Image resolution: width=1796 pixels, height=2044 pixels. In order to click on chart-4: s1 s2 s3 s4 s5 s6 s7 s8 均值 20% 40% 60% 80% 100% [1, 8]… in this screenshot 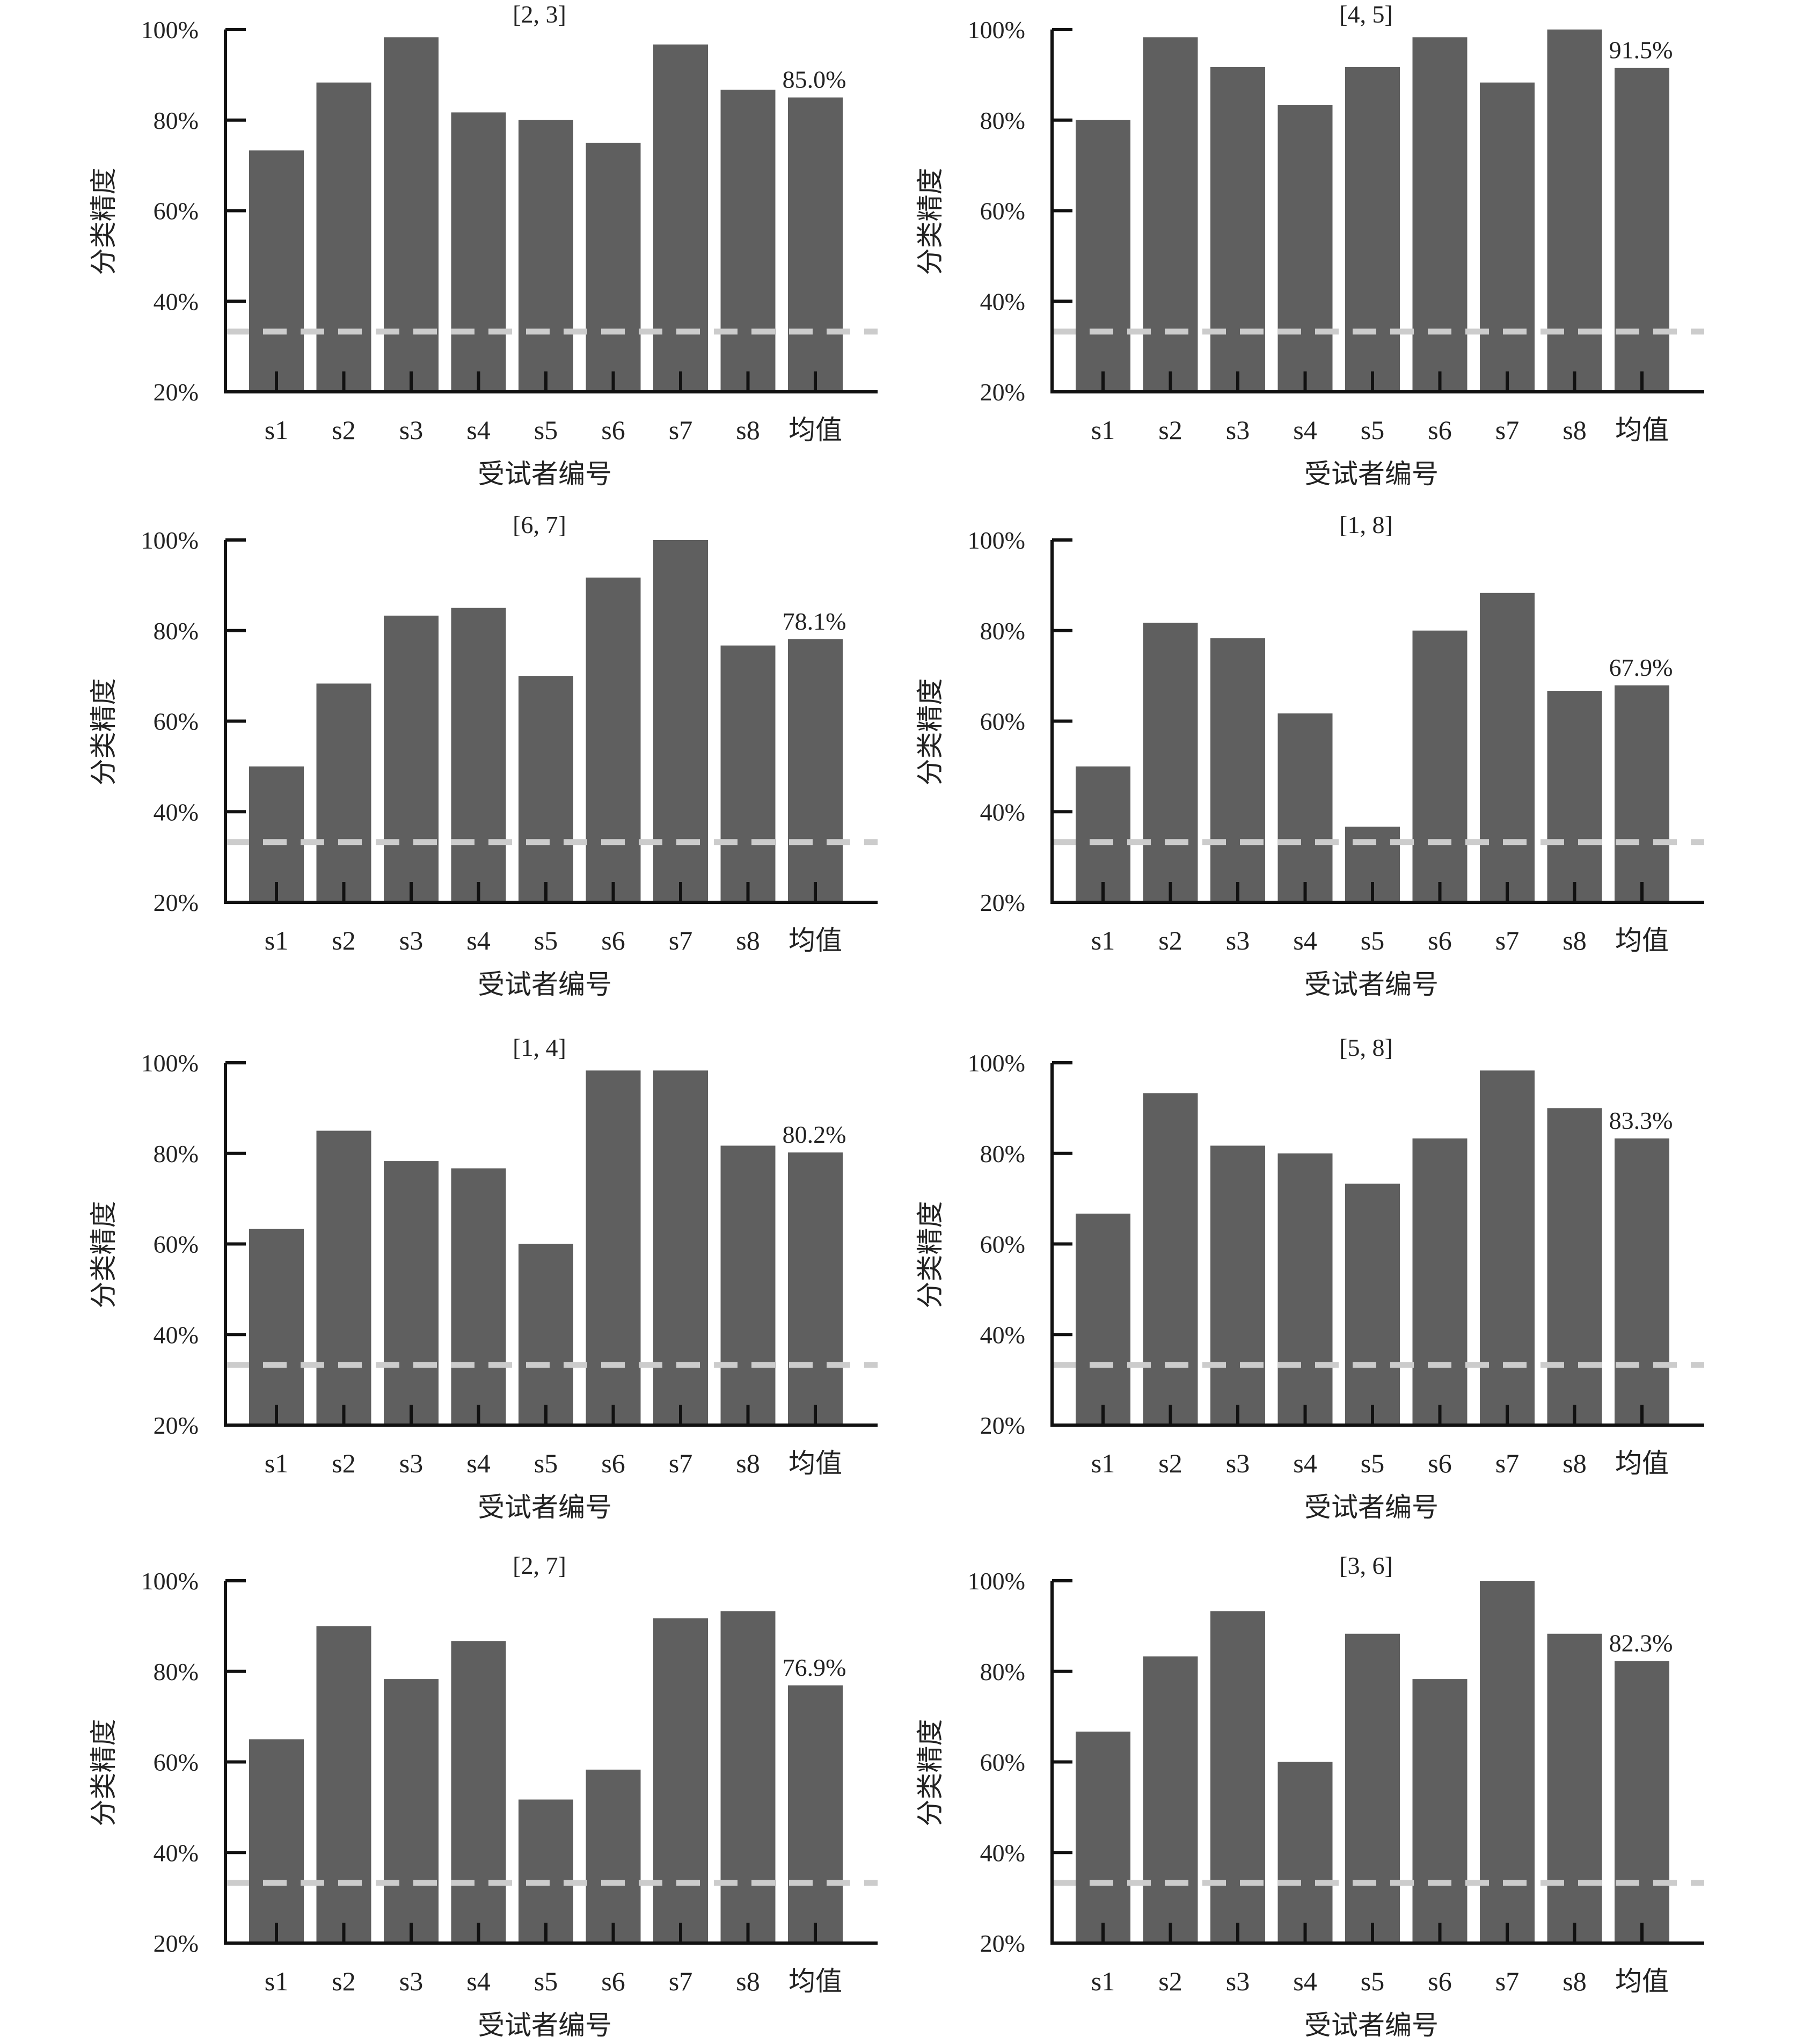, I will do `click(1309, 755)`.